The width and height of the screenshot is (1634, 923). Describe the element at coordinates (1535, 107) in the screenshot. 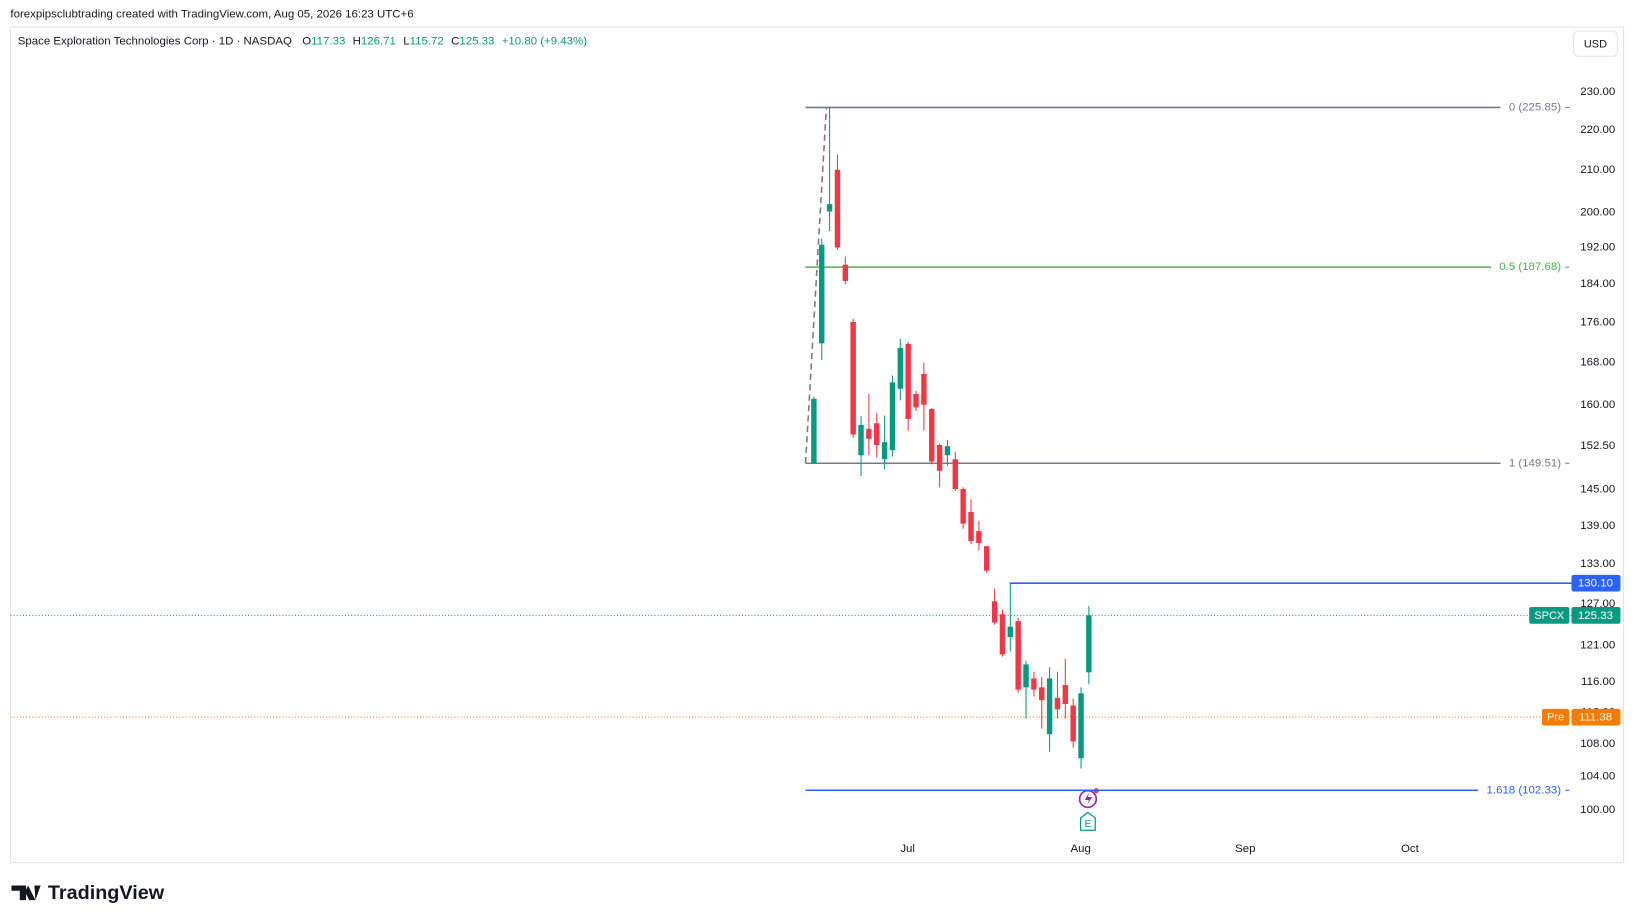

I see `fib-label: 0 (225.85)` at that location.